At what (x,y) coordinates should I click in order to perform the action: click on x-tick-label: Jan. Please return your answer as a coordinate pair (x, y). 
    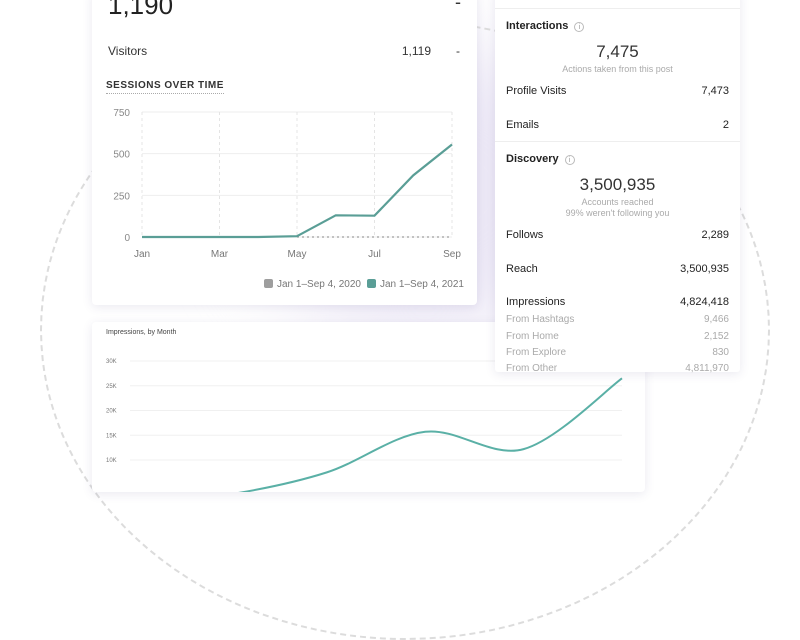
    Looking at the image, I should click on (142, 254).